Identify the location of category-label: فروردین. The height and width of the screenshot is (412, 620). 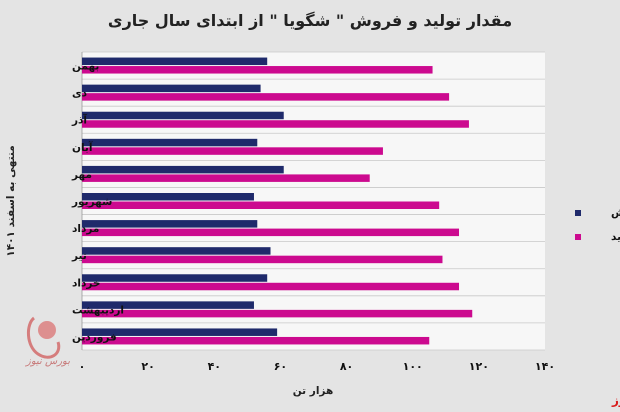
(94, 337).